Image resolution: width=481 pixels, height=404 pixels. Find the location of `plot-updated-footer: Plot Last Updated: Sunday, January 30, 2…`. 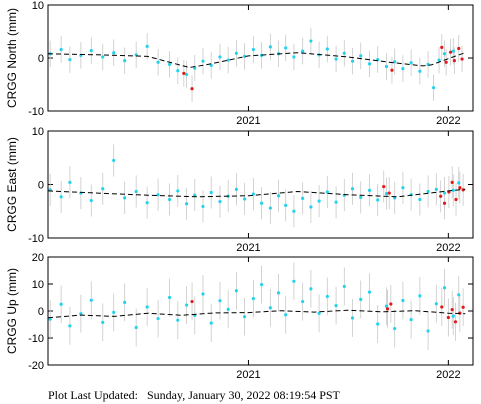

plot-updated-footer: Plot Last Updated: Sunday, January 30, 2… is located at coordinates (194, 395).